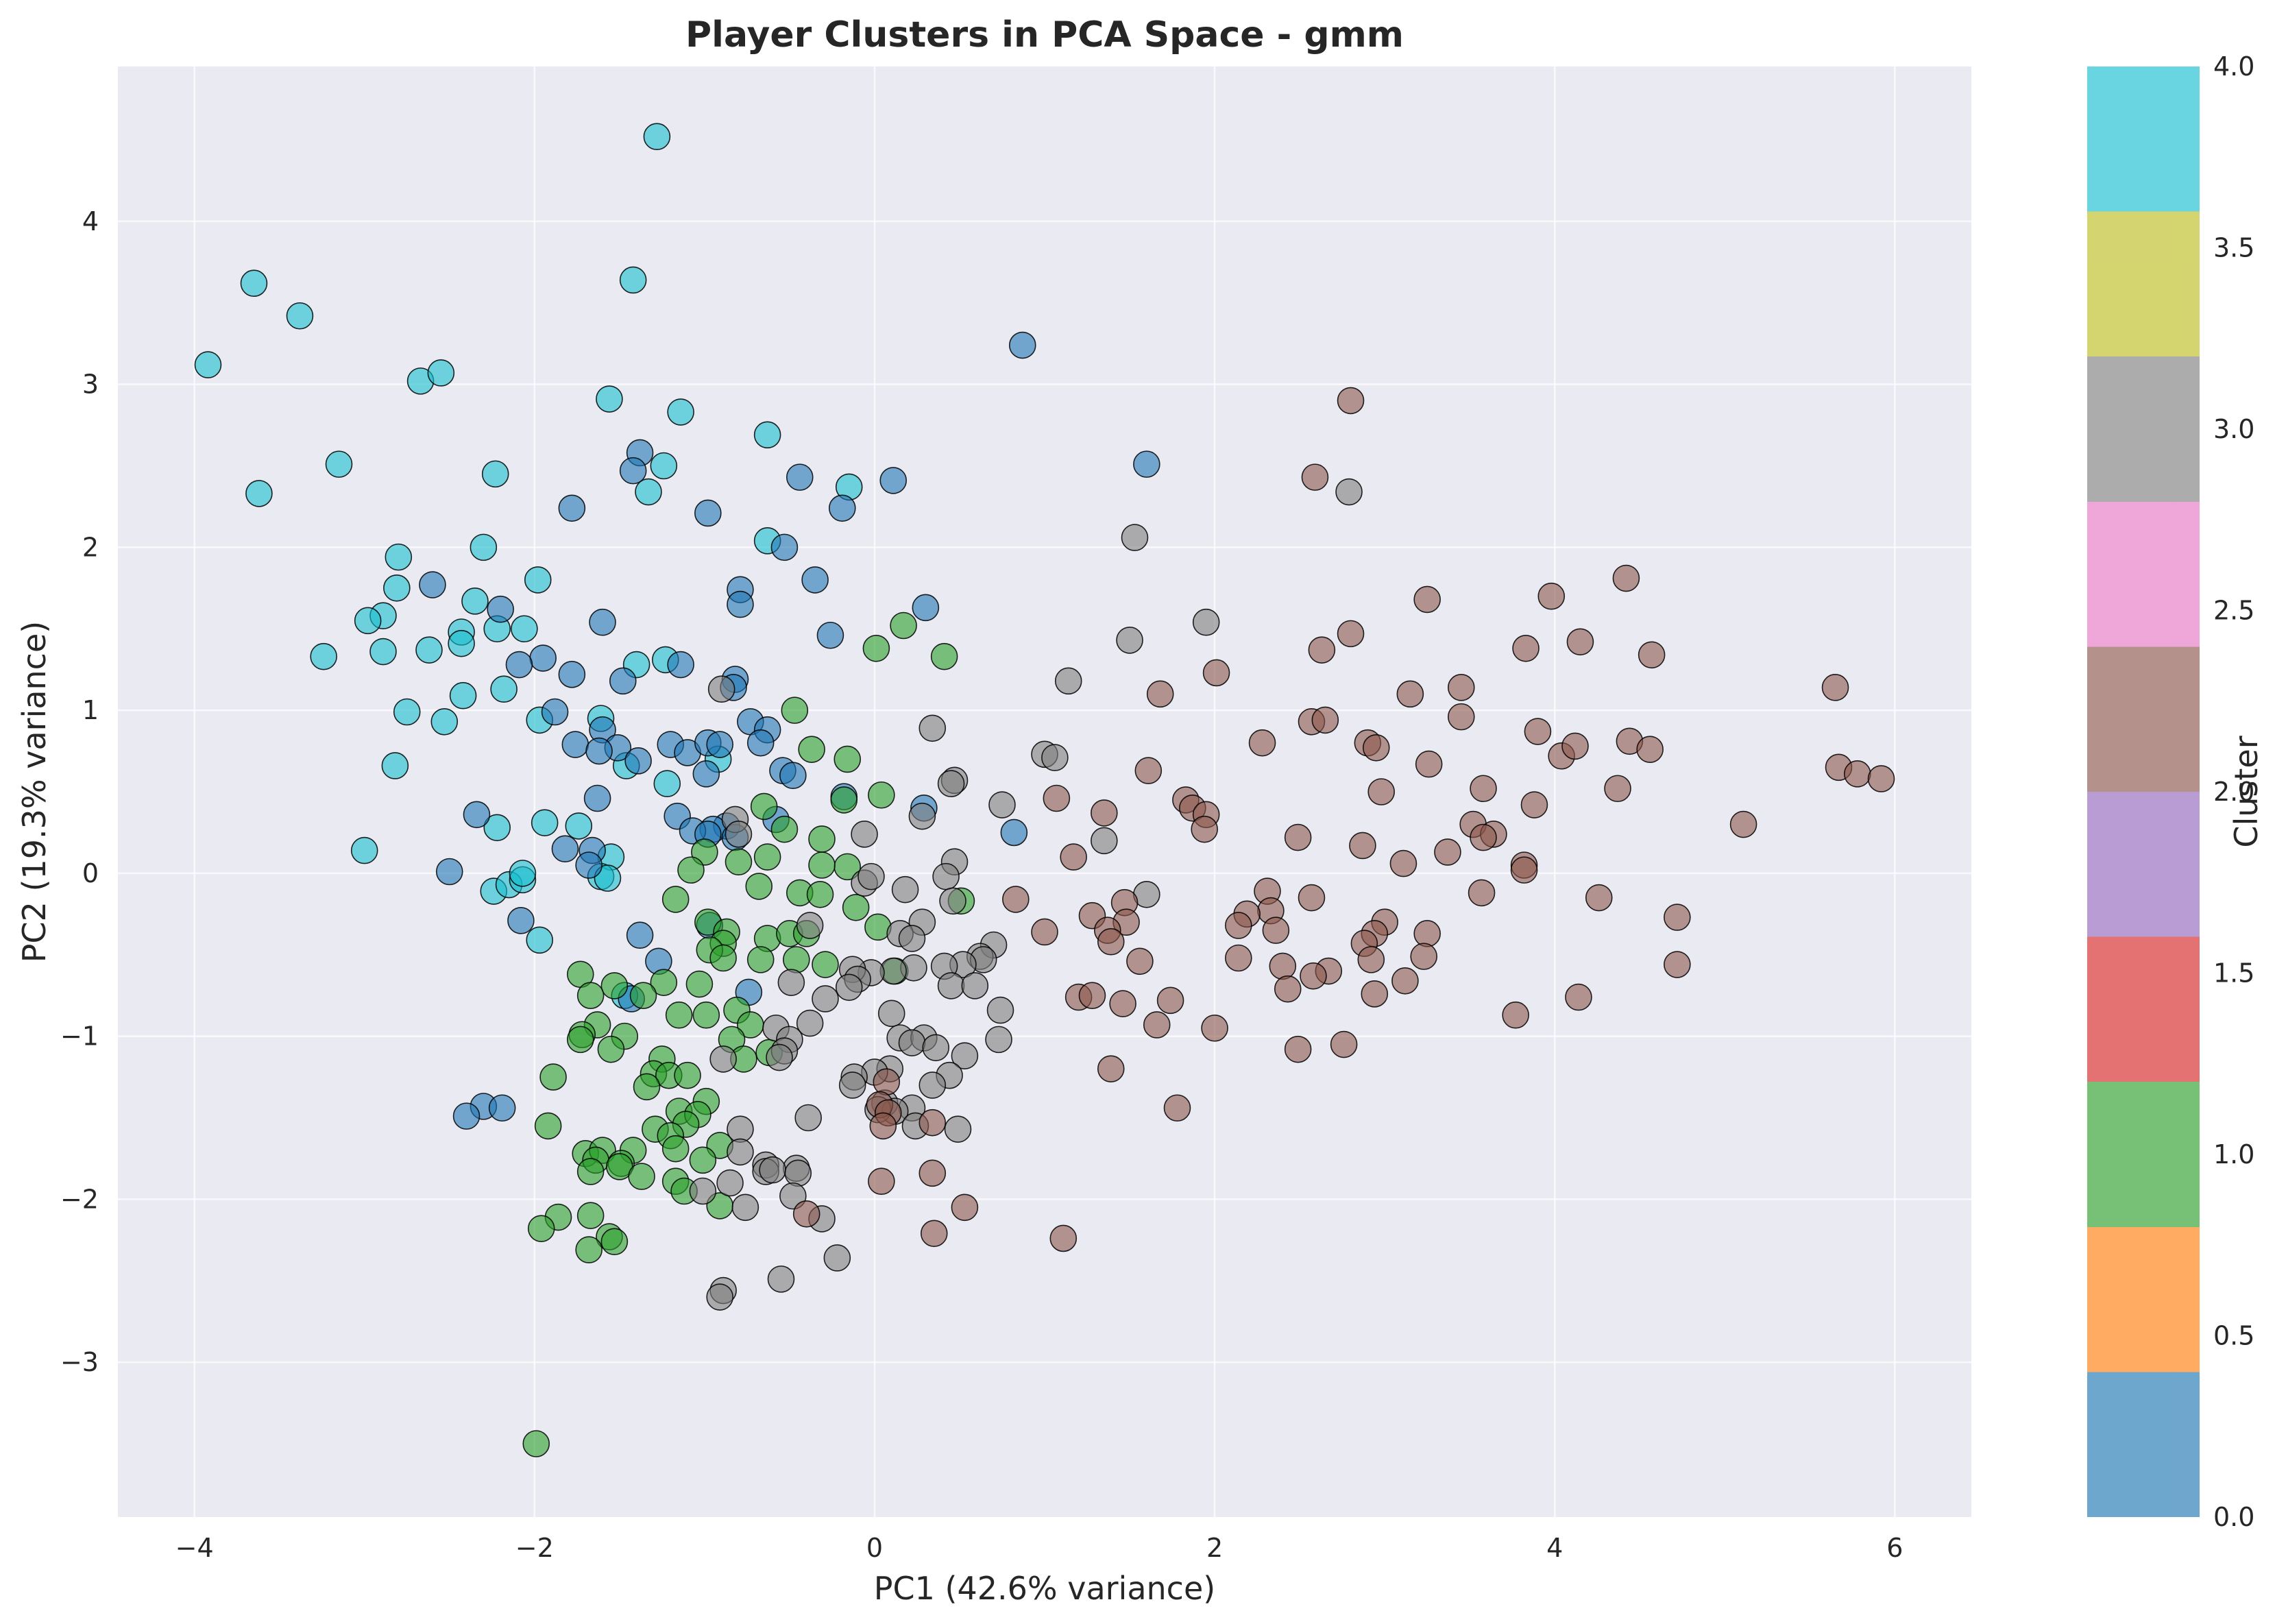 This screenshot has width=2275, height=1624. Describe the element at coordinates (1894, 1548) in the screenshot. I see `x-tick-label: 6` at that location.